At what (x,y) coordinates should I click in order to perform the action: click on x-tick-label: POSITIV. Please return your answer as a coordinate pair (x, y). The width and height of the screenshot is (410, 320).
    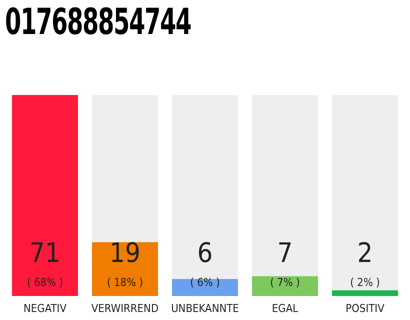
    Looking at the image, I should click on (365, 308).